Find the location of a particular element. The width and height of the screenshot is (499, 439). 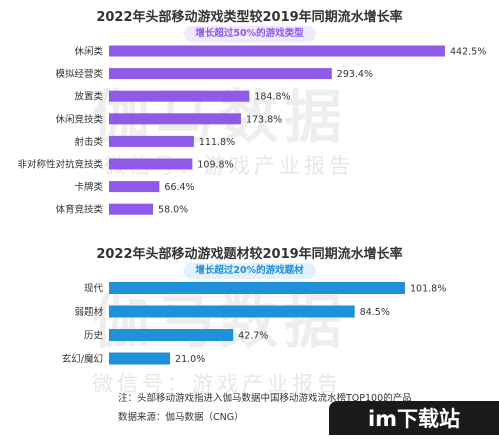

top-chart-title: 2022年头部移动游戏类型较2019年同期流水增长率 is located at coordinates (249, 17).